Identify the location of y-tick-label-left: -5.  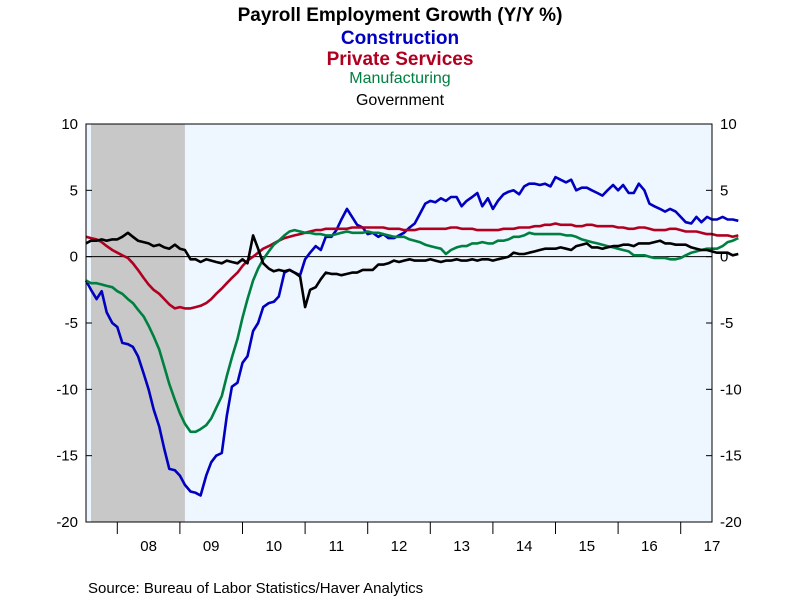
(71, 323).